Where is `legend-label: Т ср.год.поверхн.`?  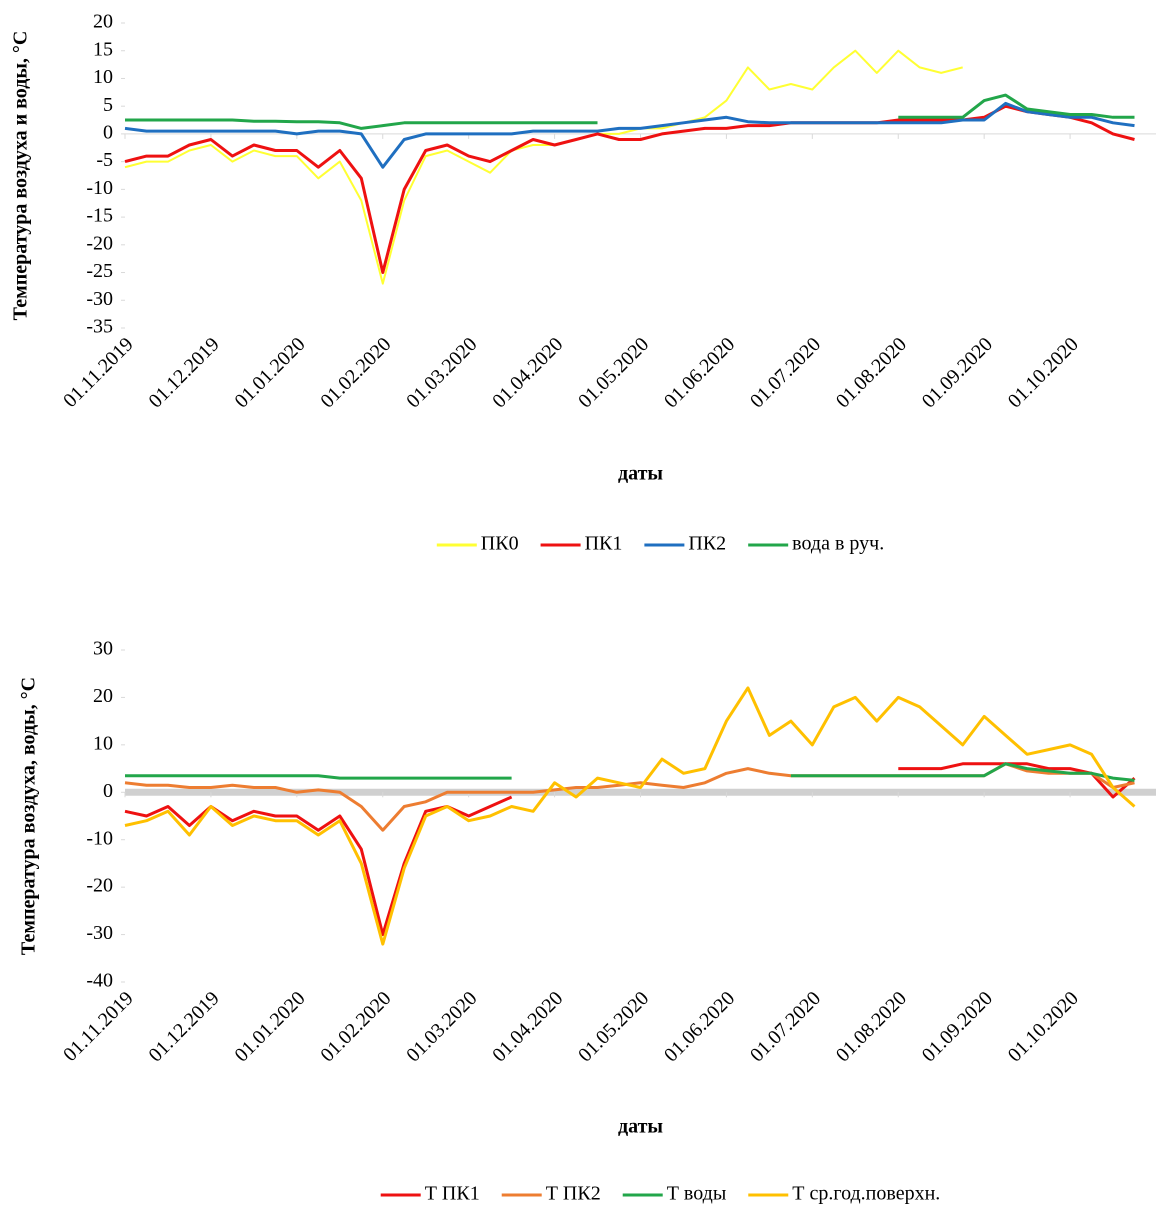
legend-label: Т ср.год.поверхн. is located at coordinates (866, 1194).